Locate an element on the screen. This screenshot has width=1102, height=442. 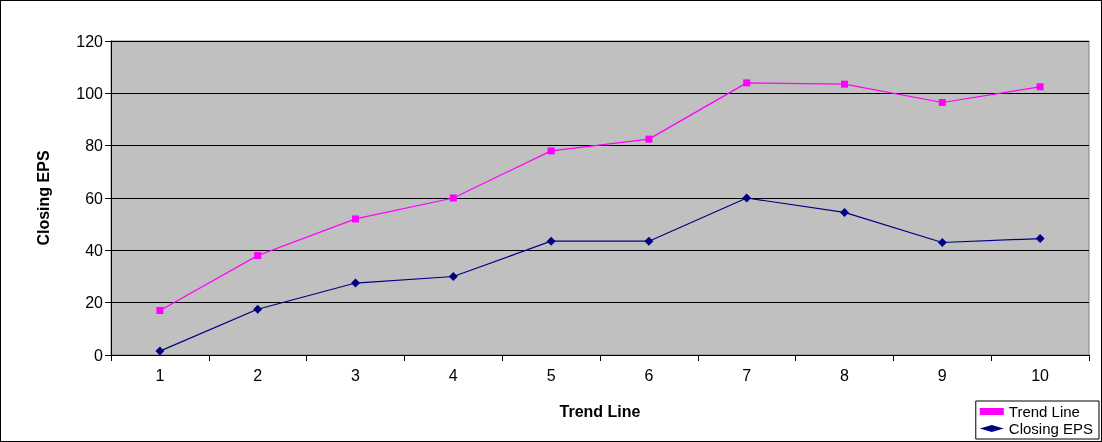
x-tick-label: 5 is located at coordinates (551, 375).